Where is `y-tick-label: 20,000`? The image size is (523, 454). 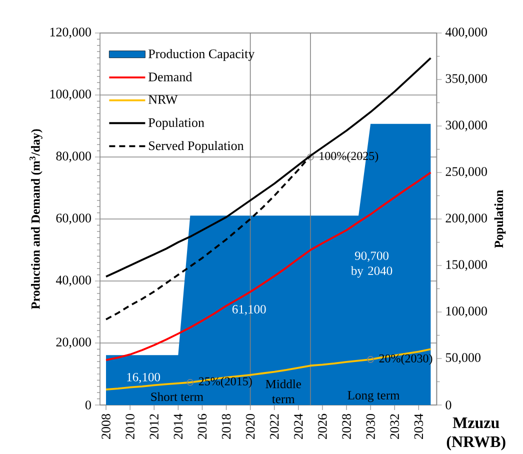 y-tick-label: 20,000 is located at coordinates (73, 343).